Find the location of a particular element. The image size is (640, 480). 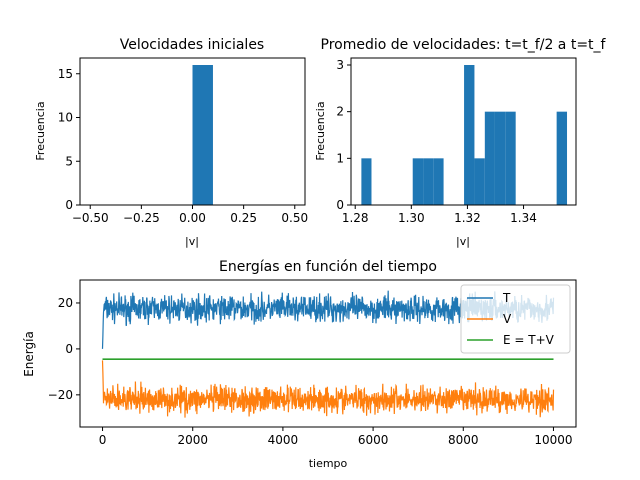

ax3-ytick-label: 20 is located at coordinates (65, 303).